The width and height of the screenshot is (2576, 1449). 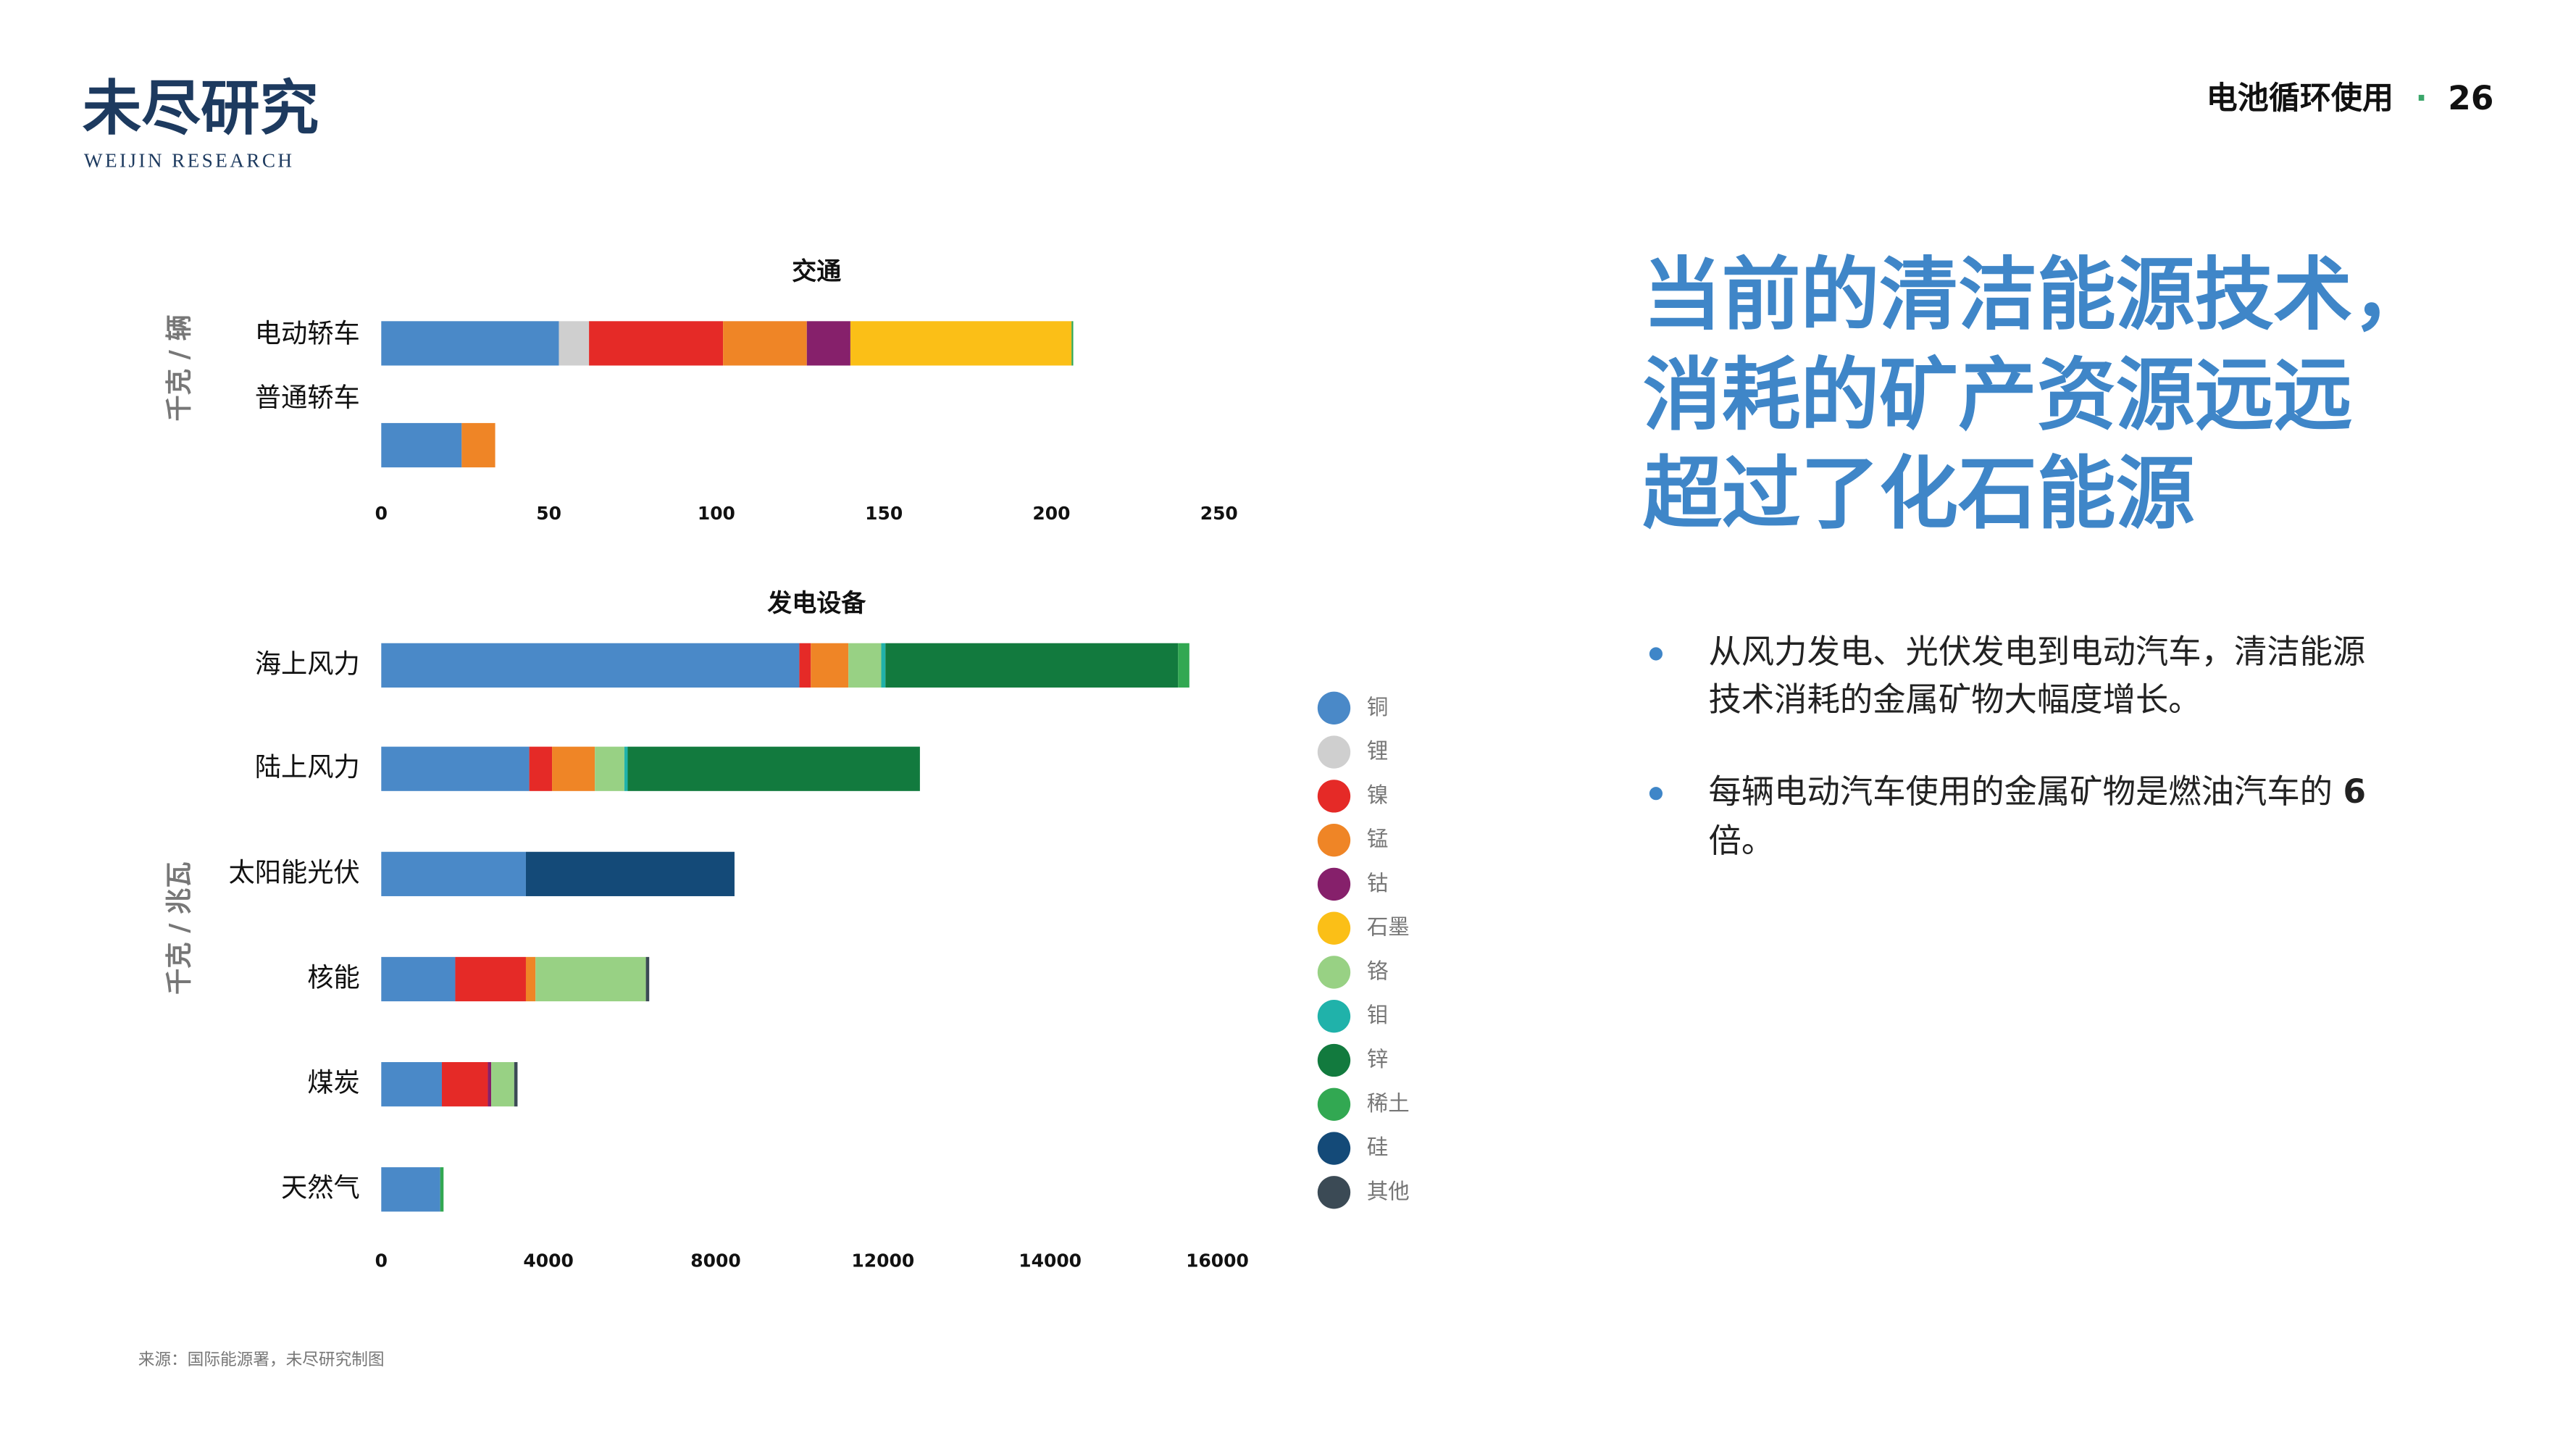 What do you see at coordinates (1377, 1015) in the screenshot?
I see `legend-label: 钼` at bounding box center [1377, 1015].